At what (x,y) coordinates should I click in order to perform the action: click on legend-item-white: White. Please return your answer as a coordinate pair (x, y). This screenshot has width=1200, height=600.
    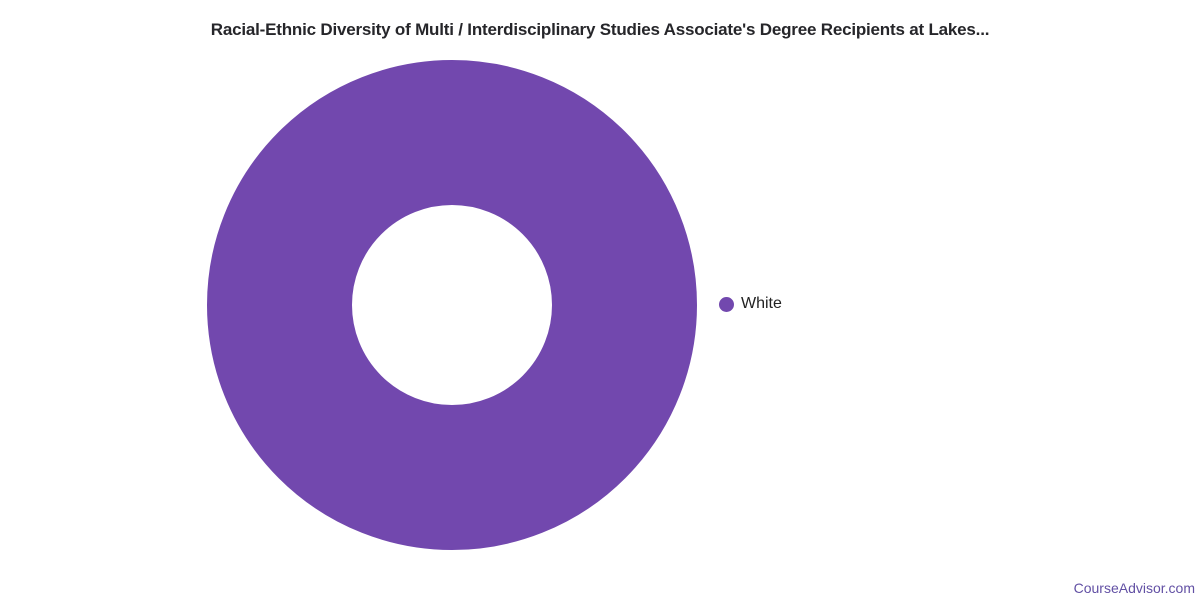
    Looking at the image, I should click on (750, 304).